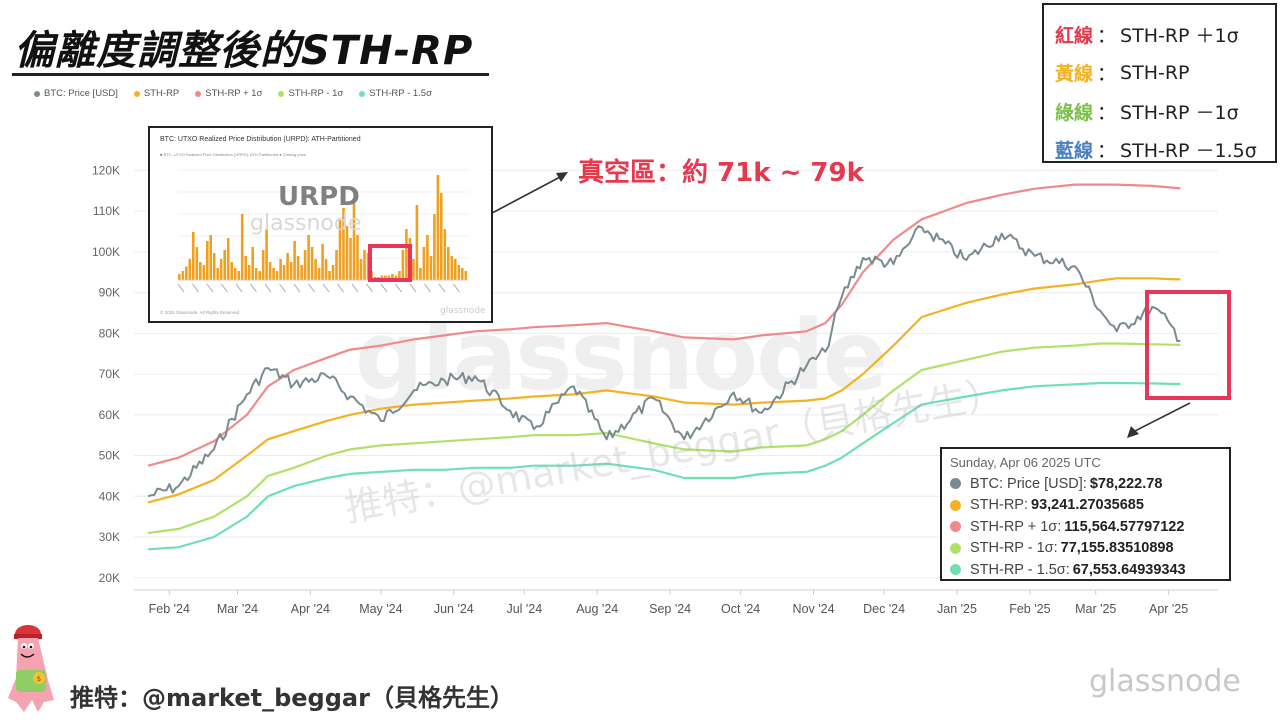  I want to click on tooltip-row: STH-RP - 1.5σ: 67,553.64939343, so click(1089, 570).